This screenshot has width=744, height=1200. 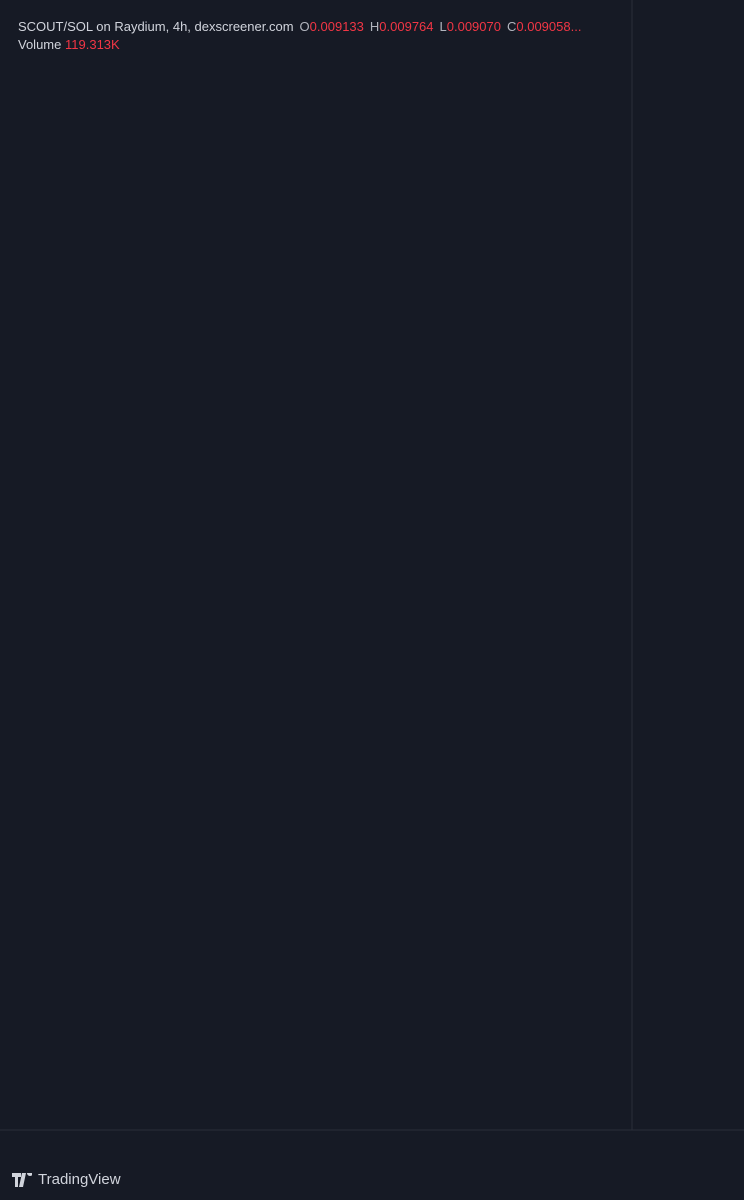 What do you see at coordinates (336, 26) in the screenshot?
I see `open-value: 0.009133` at bounding box center [336, 26].